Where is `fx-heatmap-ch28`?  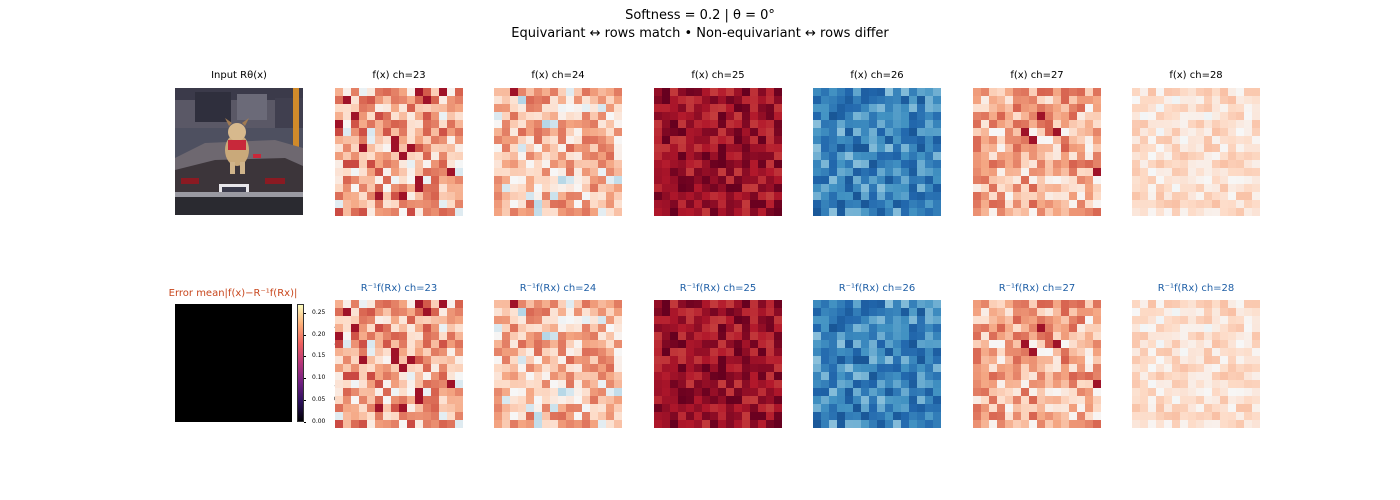 fx-heatmap-ch28 is located at coordinates (1196, 152).